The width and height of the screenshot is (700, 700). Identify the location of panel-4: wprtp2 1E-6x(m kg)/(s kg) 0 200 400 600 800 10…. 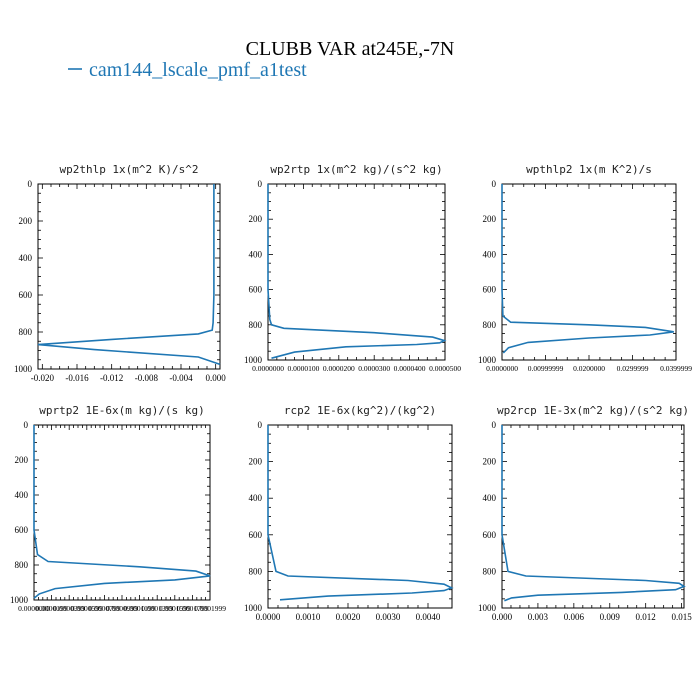
(118, 508).